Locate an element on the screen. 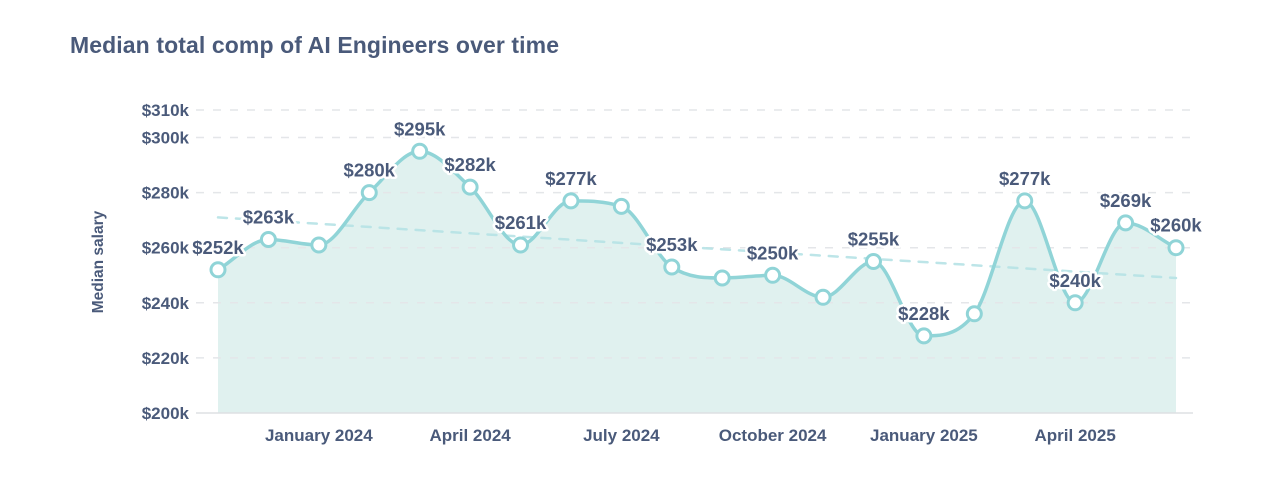 The width and height of the screenshot is (1272, 483). y-axis-title: Median salary is located at coordinates (98, 261).